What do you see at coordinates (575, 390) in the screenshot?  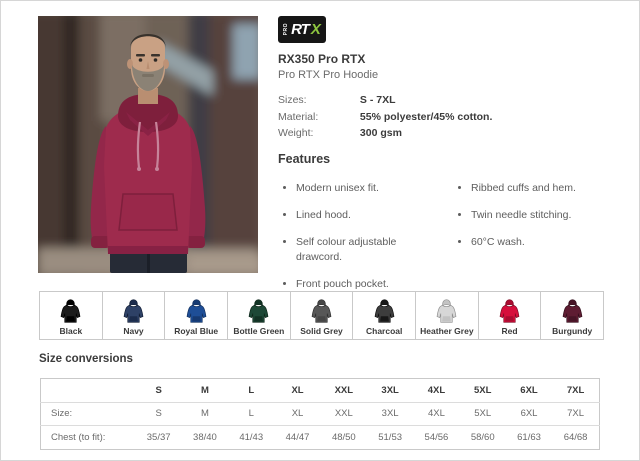 I see `table-header-cell: 7XL` at bounding box center [575, 390].